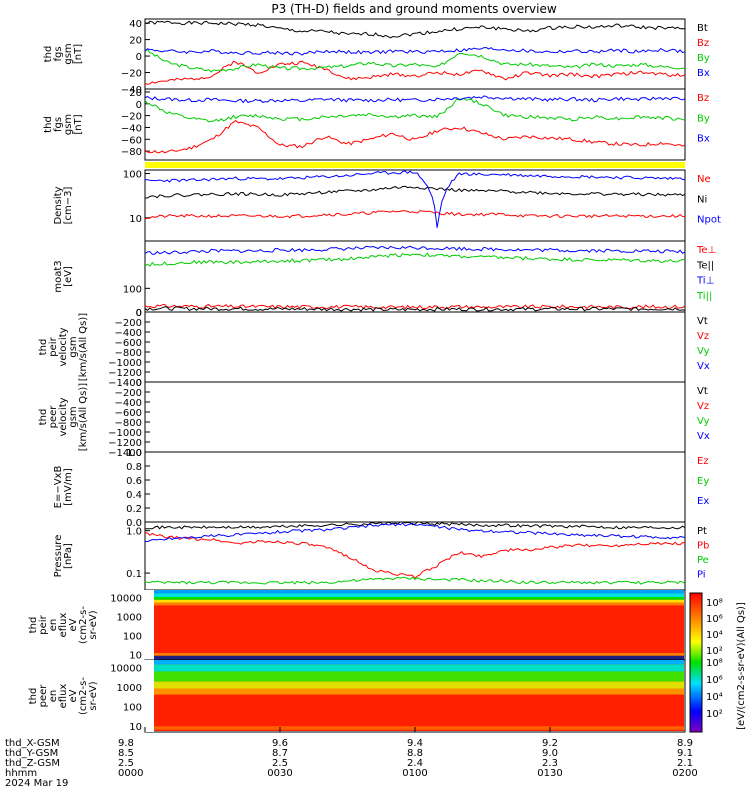 This screenshot has width=750, height=800. What do you see at coordinates (126, 753) in the screenshot?
I see `x-row-value: 8.5` at bounding box center [126, 753].